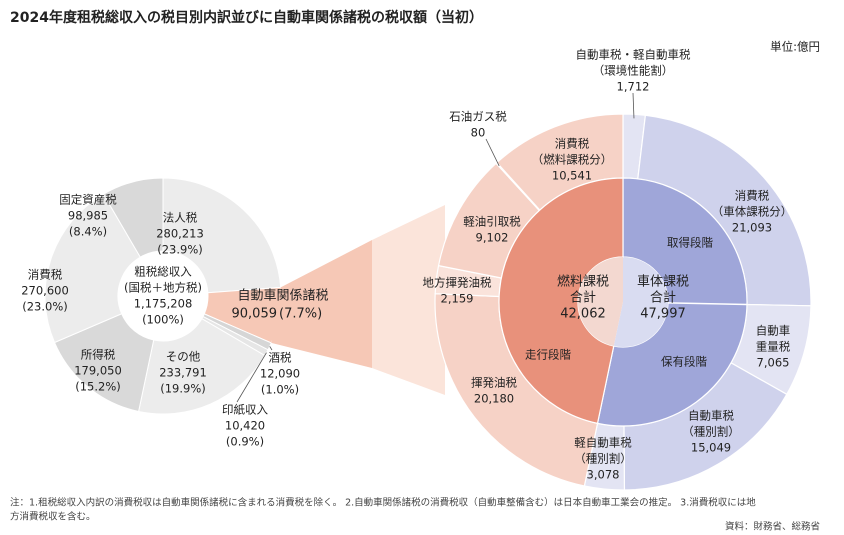  I want to click on slice-label: 法人税, so click(180, 218).